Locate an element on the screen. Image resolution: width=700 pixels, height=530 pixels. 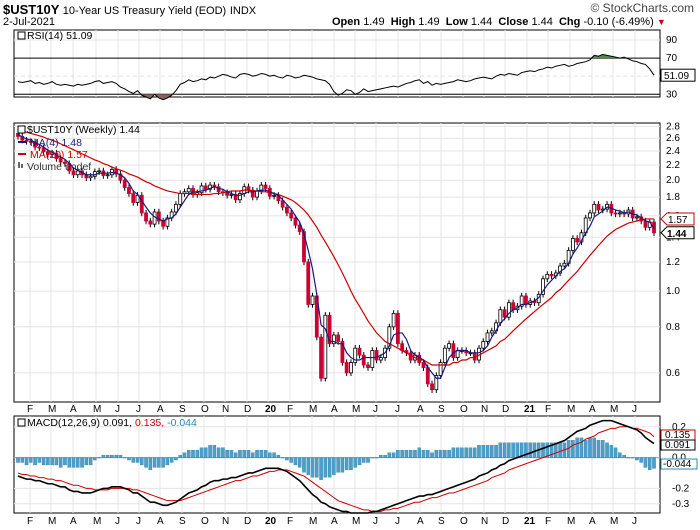
rsi-panel is located at coordinates (337, 63).